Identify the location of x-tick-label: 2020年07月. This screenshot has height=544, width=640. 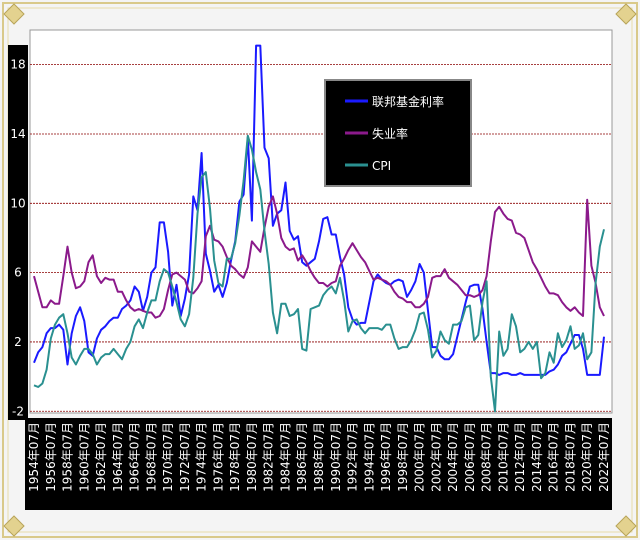
(587, 457).